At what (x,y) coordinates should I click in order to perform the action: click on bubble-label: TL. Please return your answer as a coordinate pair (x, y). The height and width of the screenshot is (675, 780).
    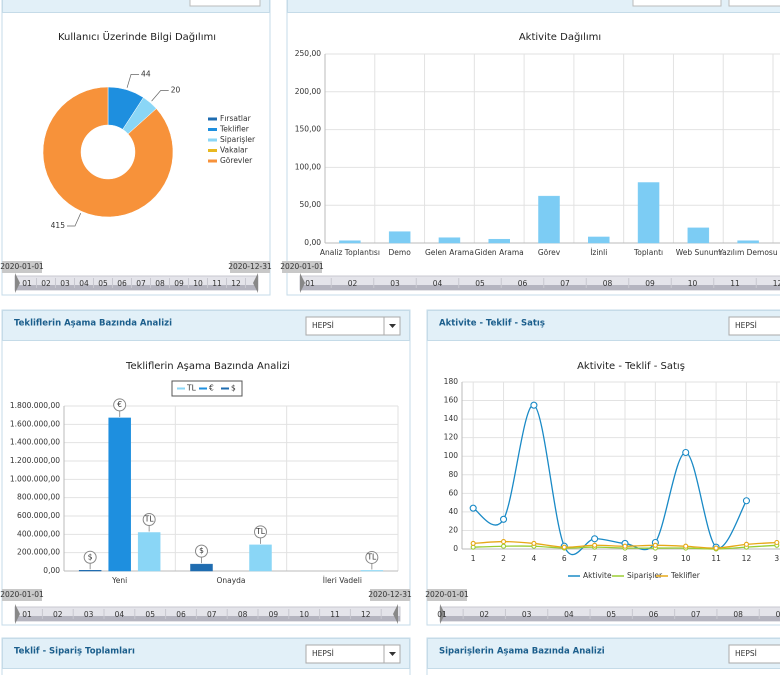
    Looking at the image, I should click on (149, 519).